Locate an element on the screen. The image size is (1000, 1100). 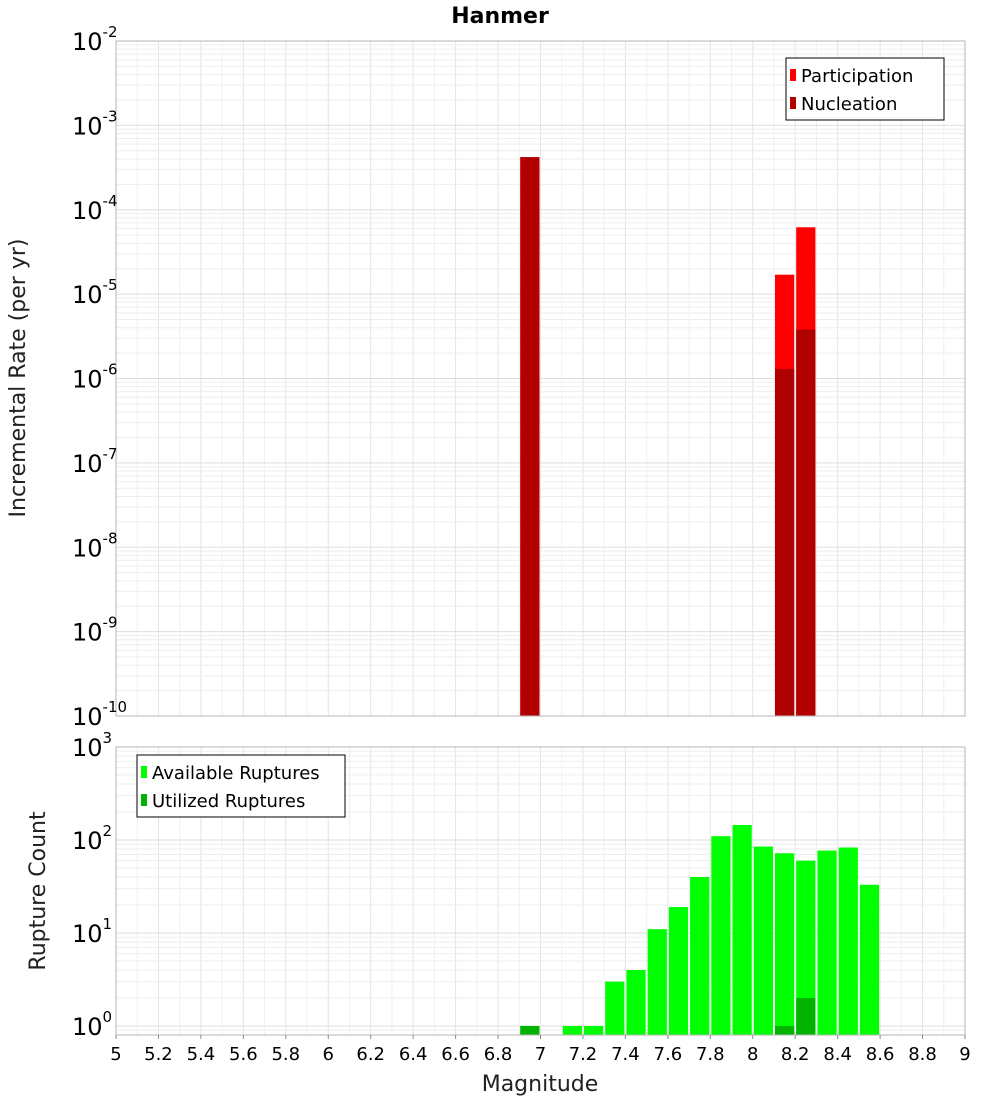
x-tick-label: 6.2 is located at coordinates (370, 1054).